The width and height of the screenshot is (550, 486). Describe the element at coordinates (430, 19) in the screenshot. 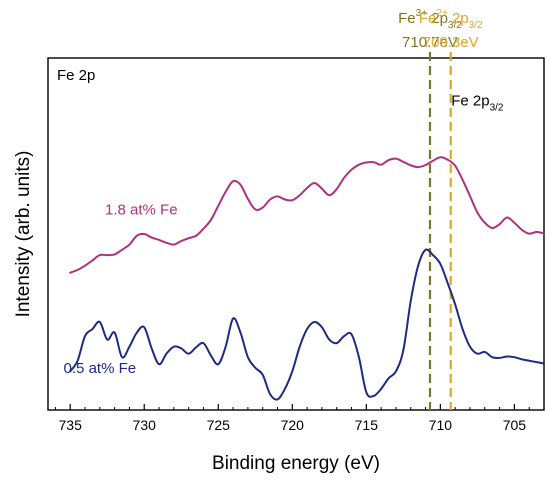

I see `reference-species-label: Fe3+ 2p3/2` at that location.